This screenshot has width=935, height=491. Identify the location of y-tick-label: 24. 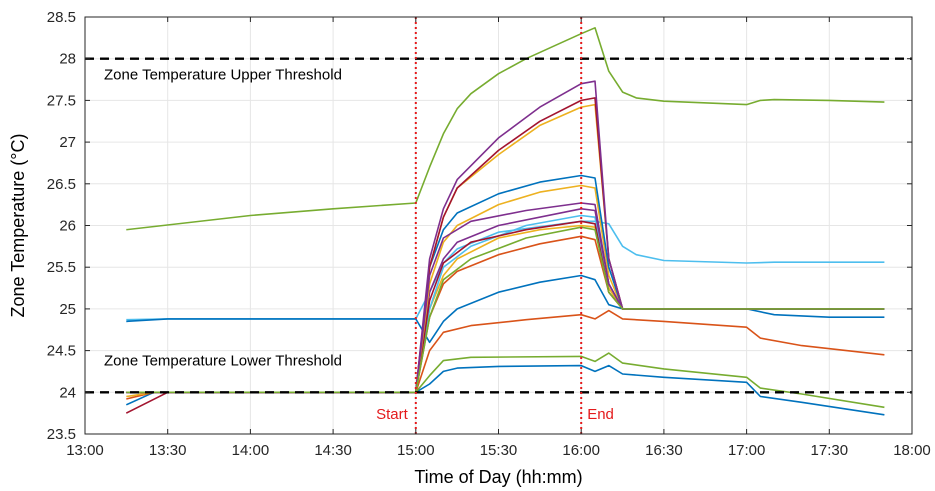
(67, 392).